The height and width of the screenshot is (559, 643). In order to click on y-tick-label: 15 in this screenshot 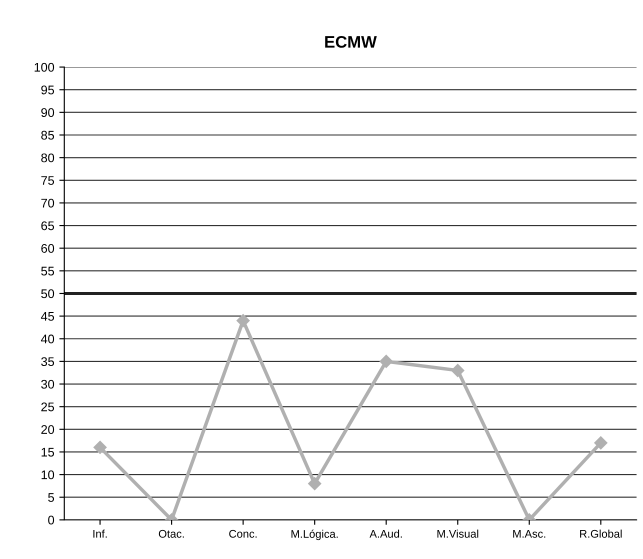, I will do `click(48, 452)`.